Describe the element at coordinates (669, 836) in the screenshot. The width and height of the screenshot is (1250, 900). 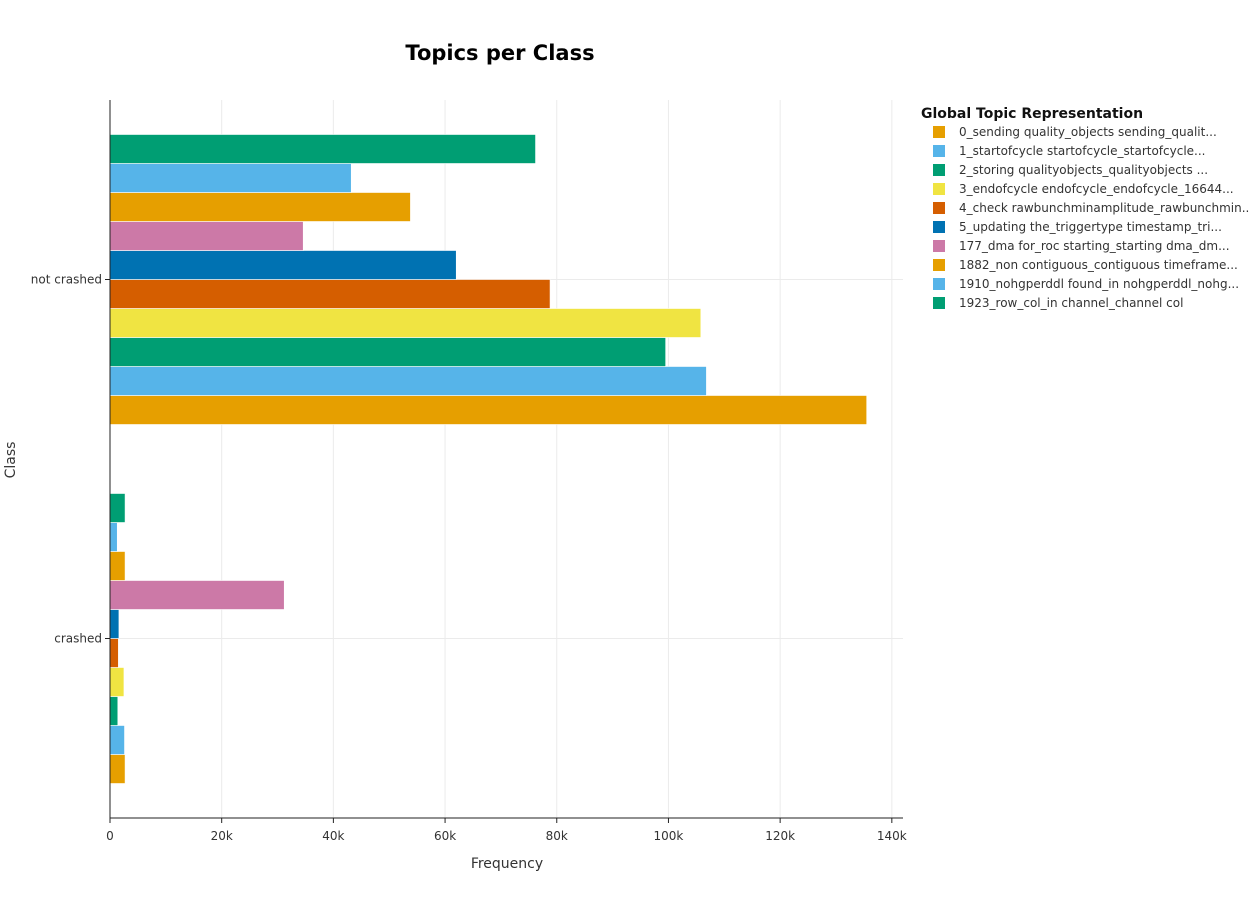
I see `x-tick-label: 100k` at that location.